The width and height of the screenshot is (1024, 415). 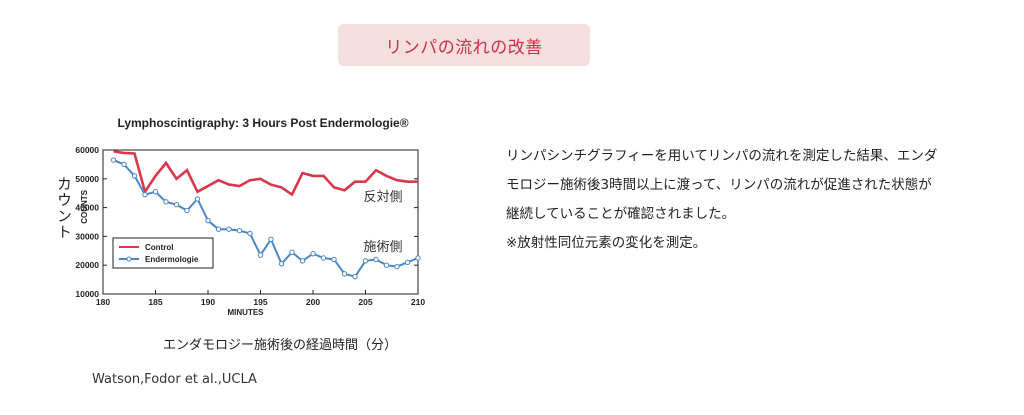 I want to click on plot-frame, so click(x=260, y=222).